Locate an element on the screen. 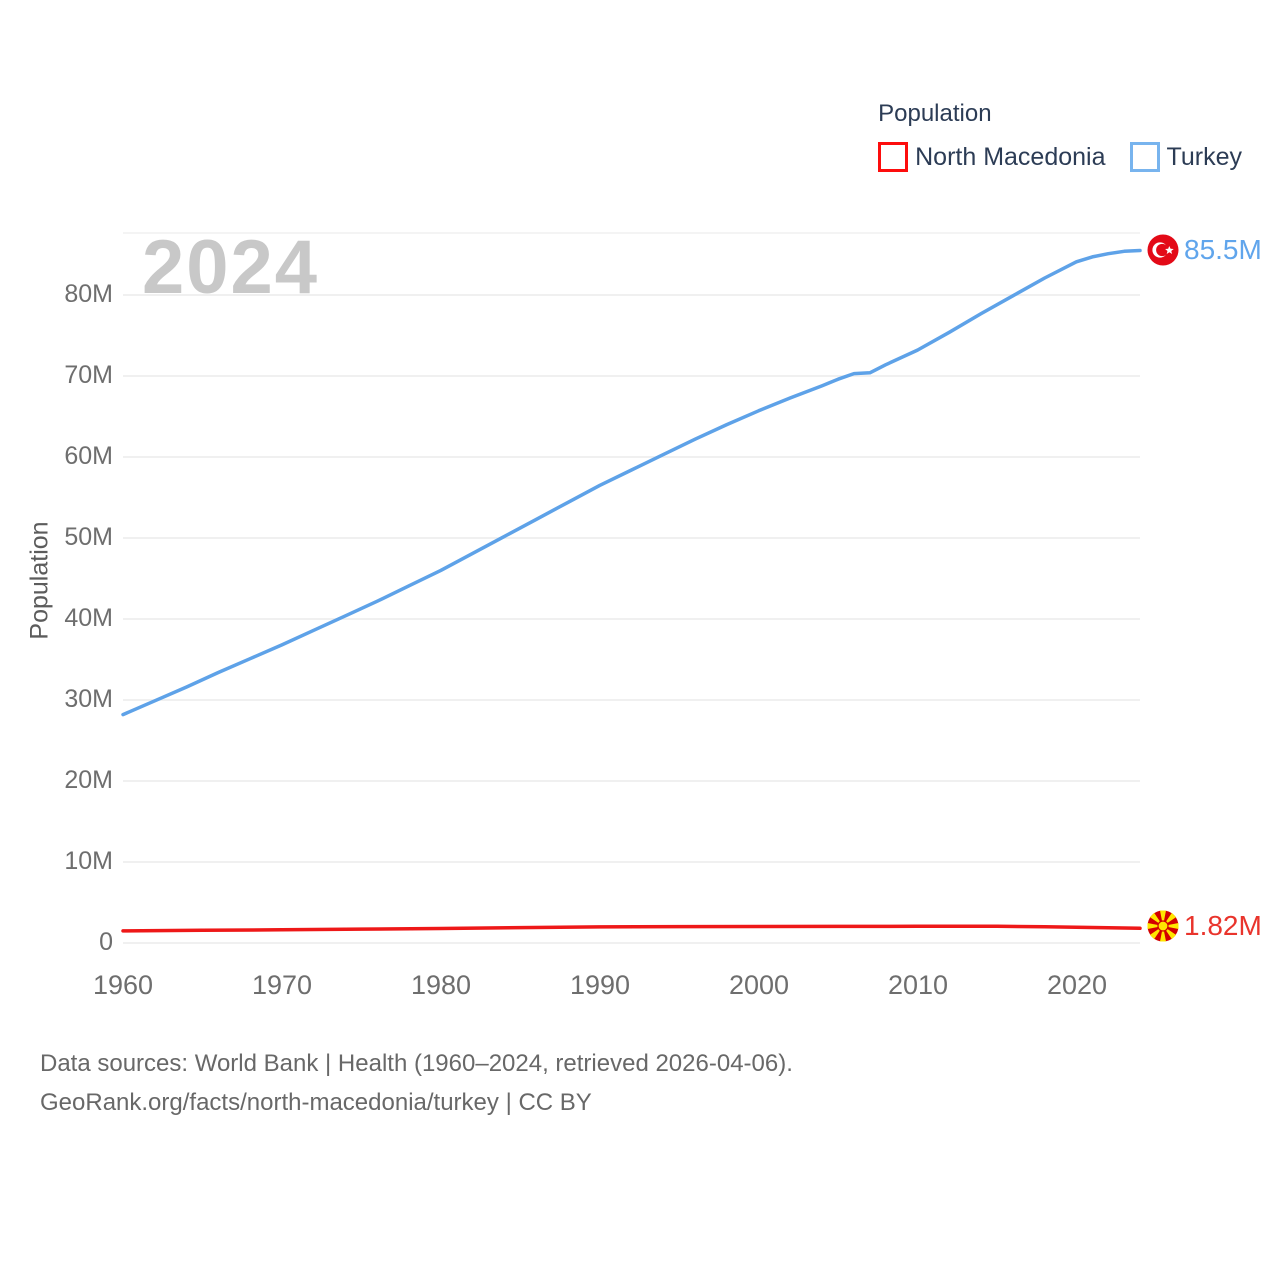 The image size is (1280, 1280). legend-item-north-macedonia: North Macedonia is located at coordinates (992, 157).